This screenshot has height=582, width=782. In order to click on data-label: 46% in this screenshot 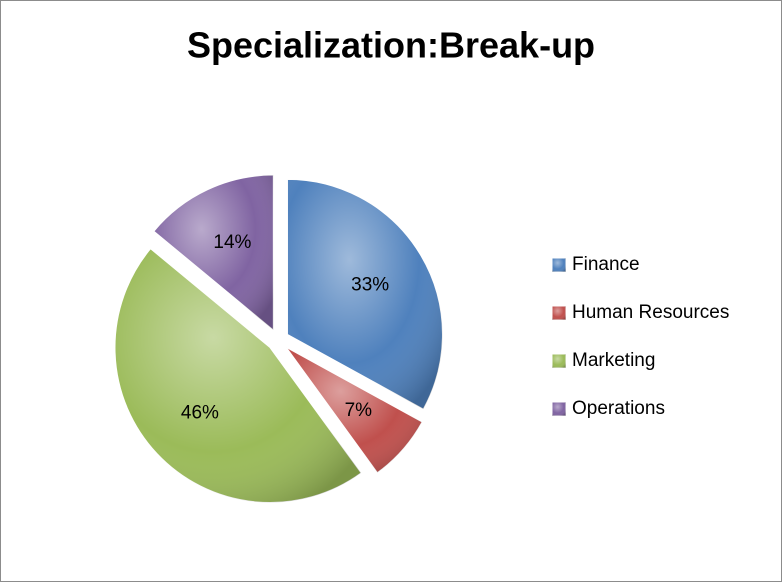, I will do `click(200, 412)`.